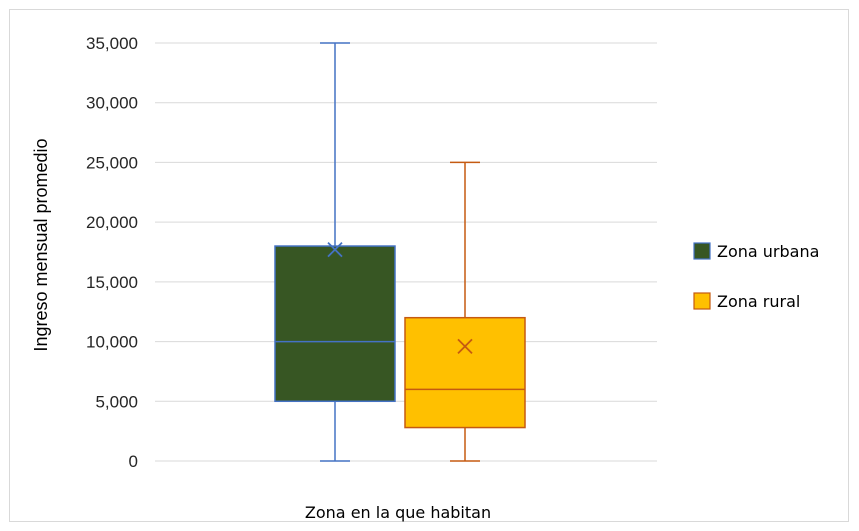 This screenshot has height=531, width=859. I want to click on y-tick-label: 5,000, so click(116, 401).